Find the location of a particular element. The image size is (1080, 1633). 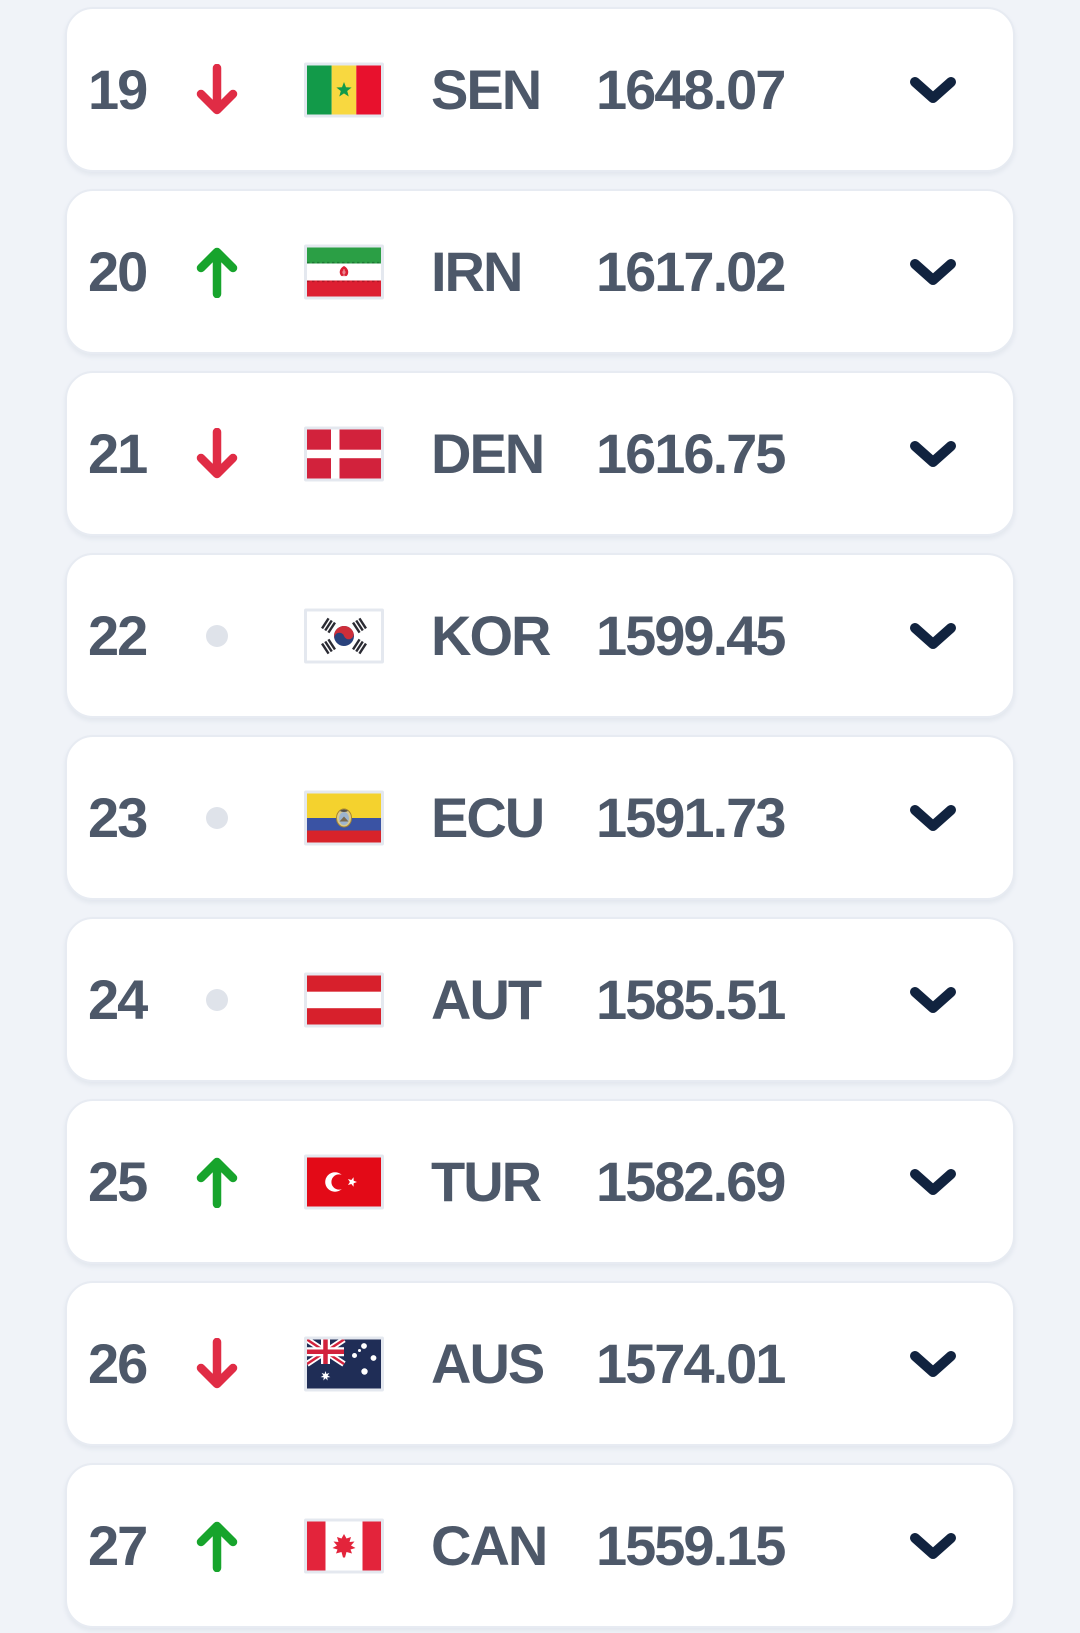

rank-number: 23 is located at coordinates (118, 817).